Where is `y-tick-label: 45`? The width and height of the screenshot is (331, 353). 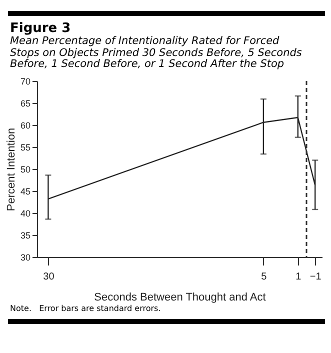
y-tick-label: 45 is located at coordinates (25, 191).